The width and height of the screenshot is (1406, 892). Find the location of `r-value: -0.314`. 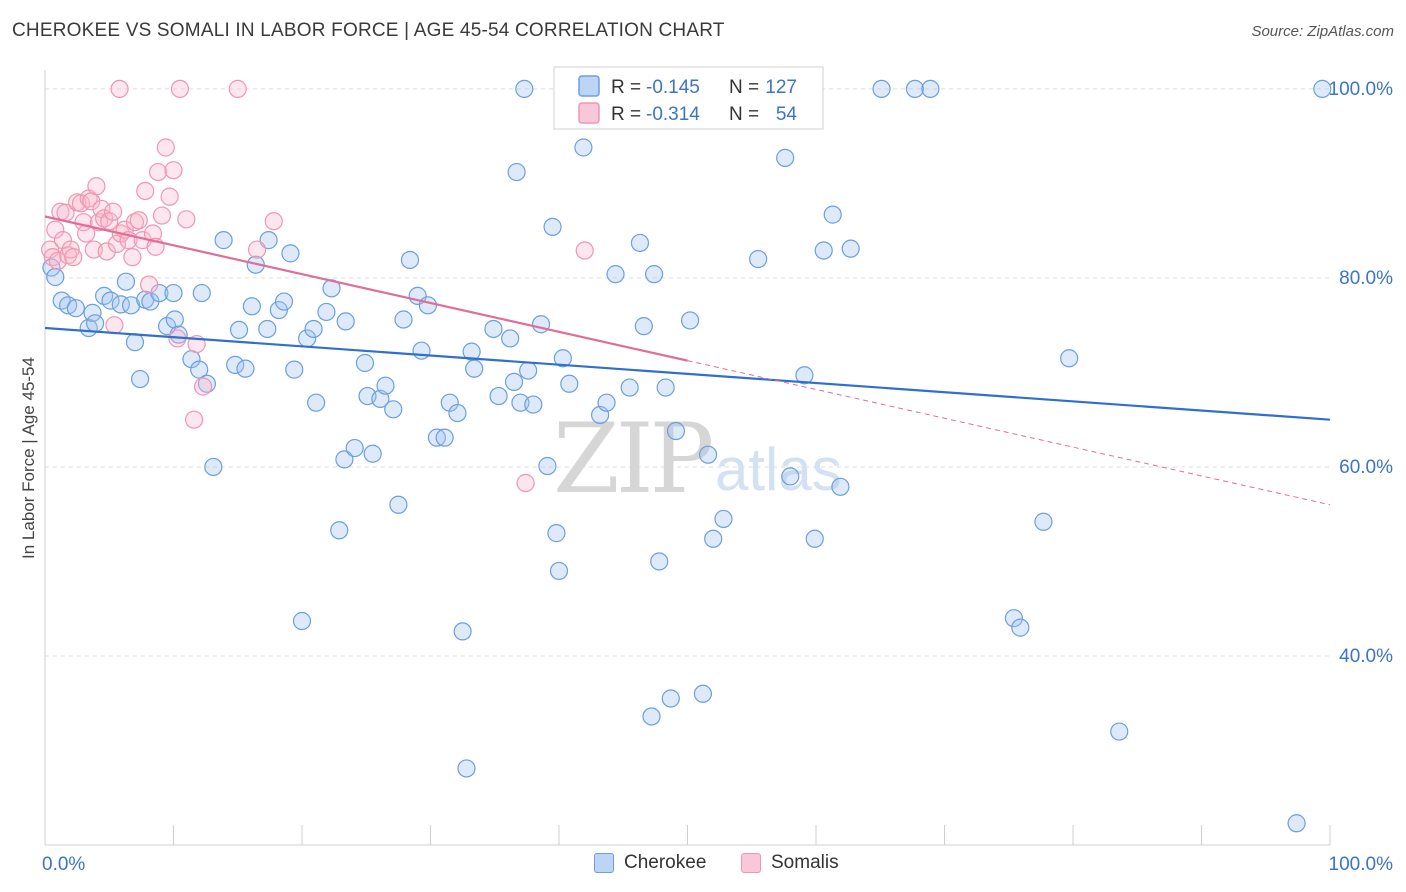

r-value: -0.314 is located at coordinates (673, 114).